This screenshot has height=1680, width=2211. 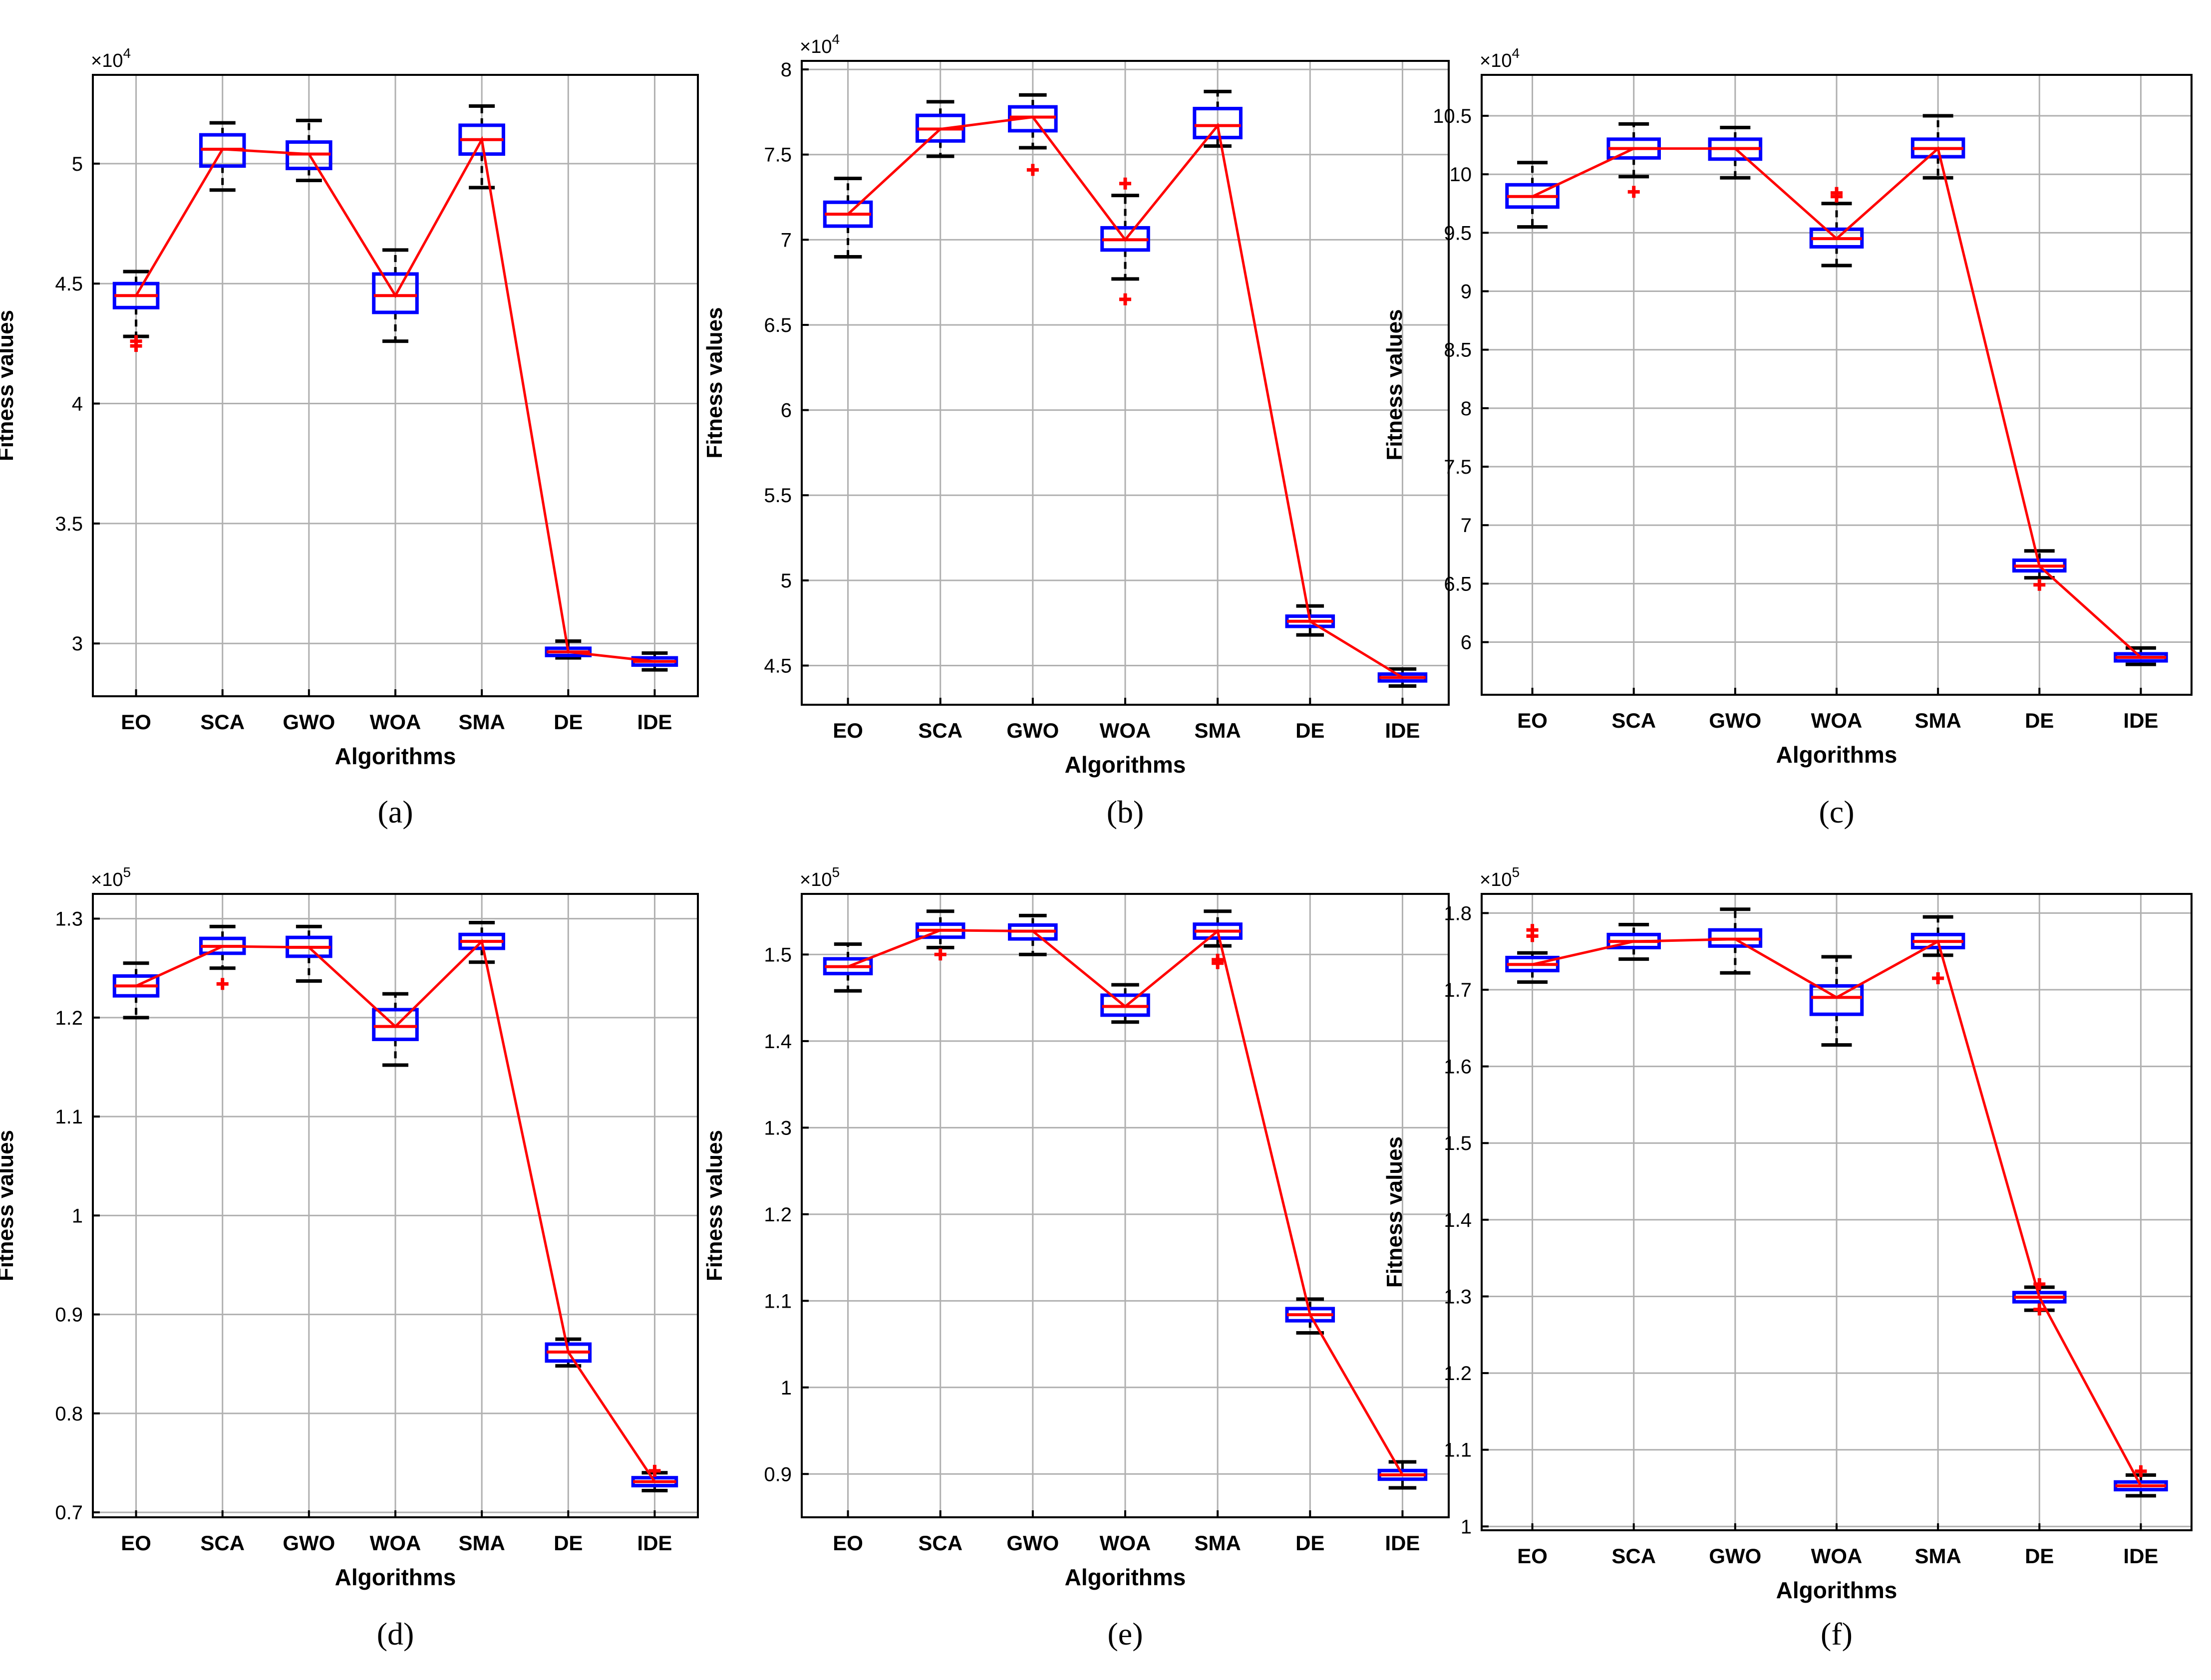 I want to click on y-tick-label: 0.8, so click(x=69, y=1414).